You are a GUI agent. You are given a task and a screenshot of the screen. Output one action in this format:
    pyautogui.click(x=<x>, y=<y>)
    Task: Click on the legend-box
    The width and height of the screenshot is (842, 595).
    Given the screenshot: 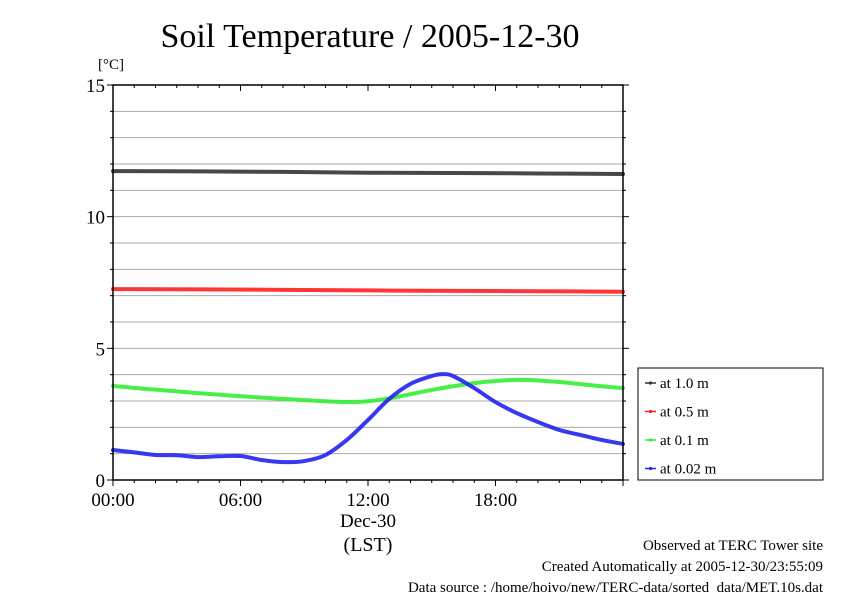 What is the action you would take?
    pyautogui.click(x=730, y=424)
    